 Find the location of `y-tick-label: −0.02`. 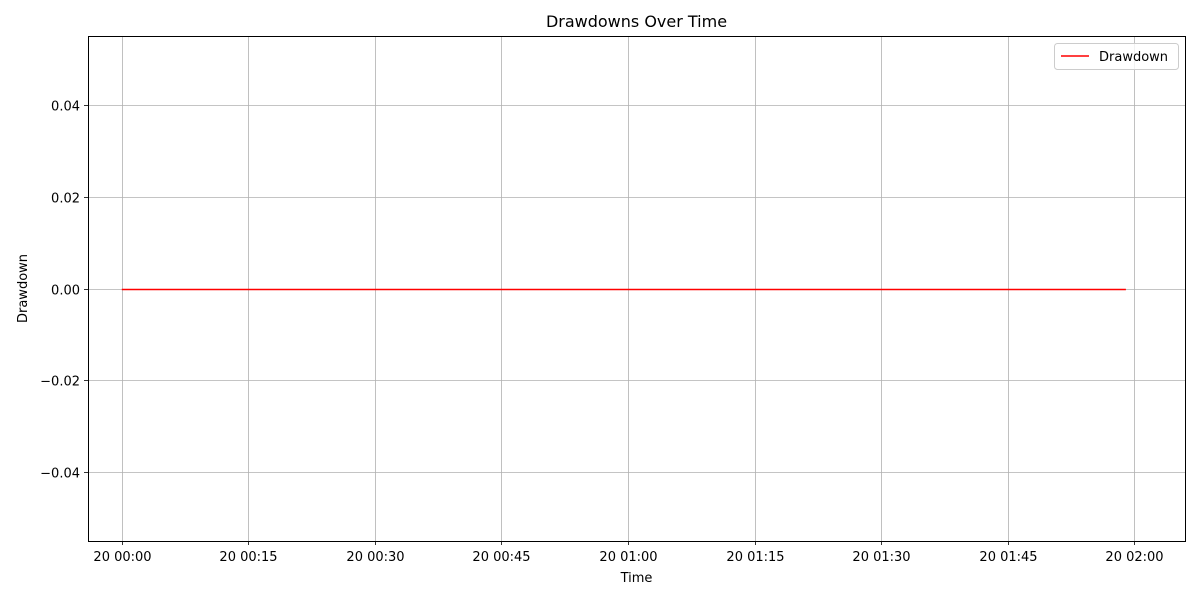

y-tick-label: −0.02 is located at coordinates (60, 382).